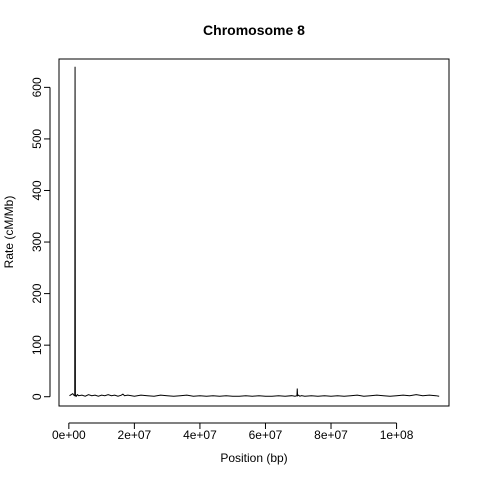 The image size is (480, 480). I want to click on x-tick-label: 1e+08, so click(397, 435).